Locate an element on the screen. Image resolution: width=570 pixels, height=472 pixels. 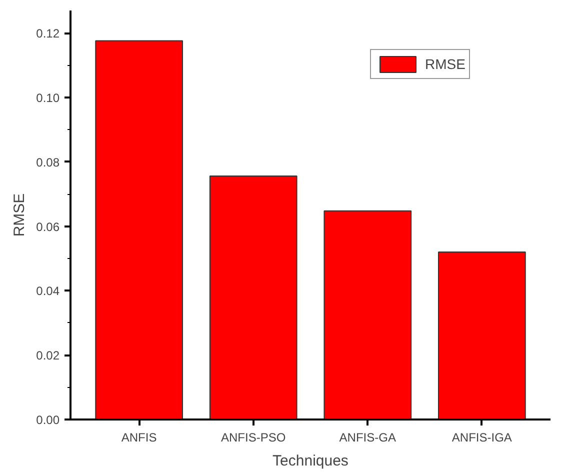
y-tick-label: 0.02 is located at coordinates (48, 355).